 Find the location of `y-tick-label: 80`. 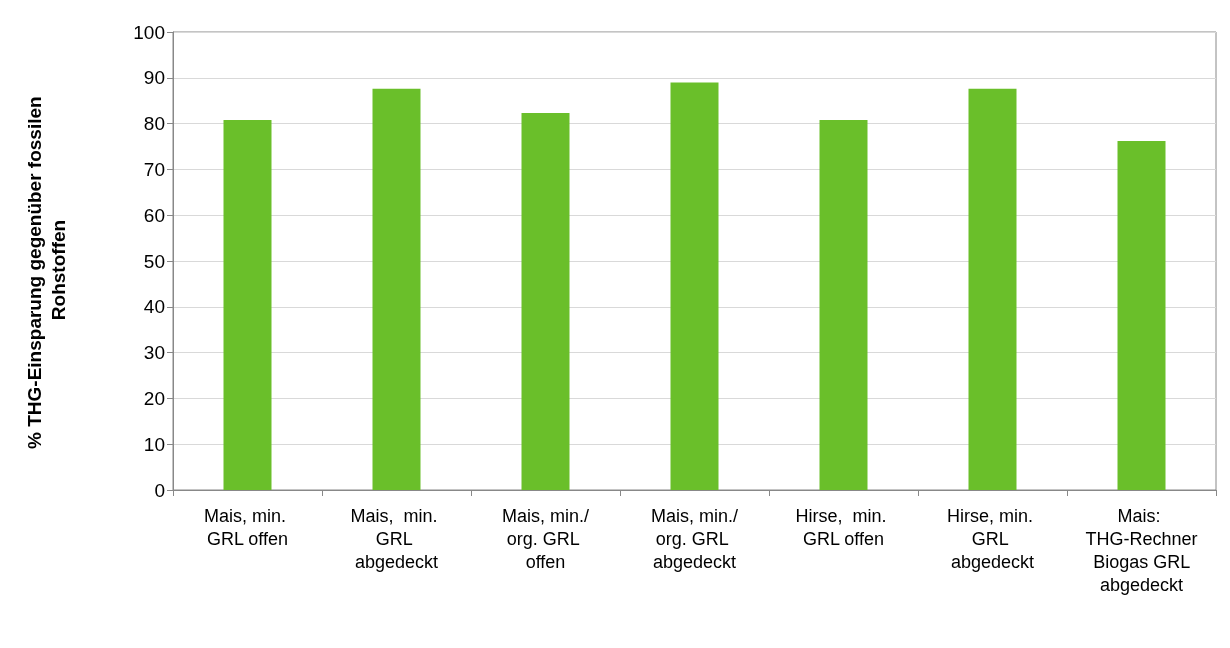

y-tick-label: 80 is located at coordinates (154, 124).